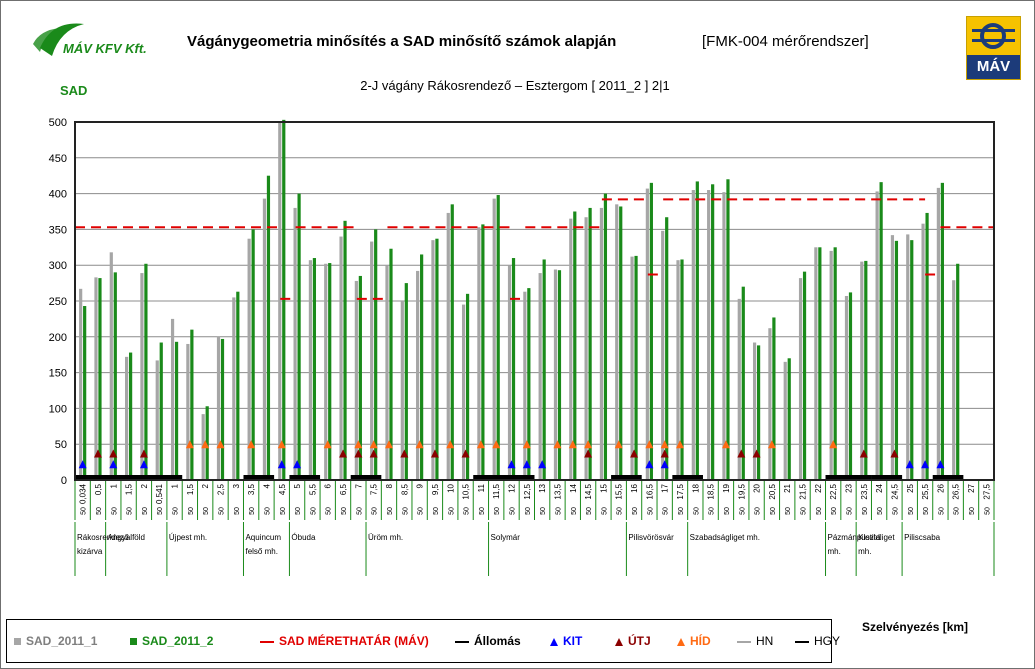  Describe the element at coordinates (711, 491) in the screenshot. I see `x-tick-label: 18,5` at that location.